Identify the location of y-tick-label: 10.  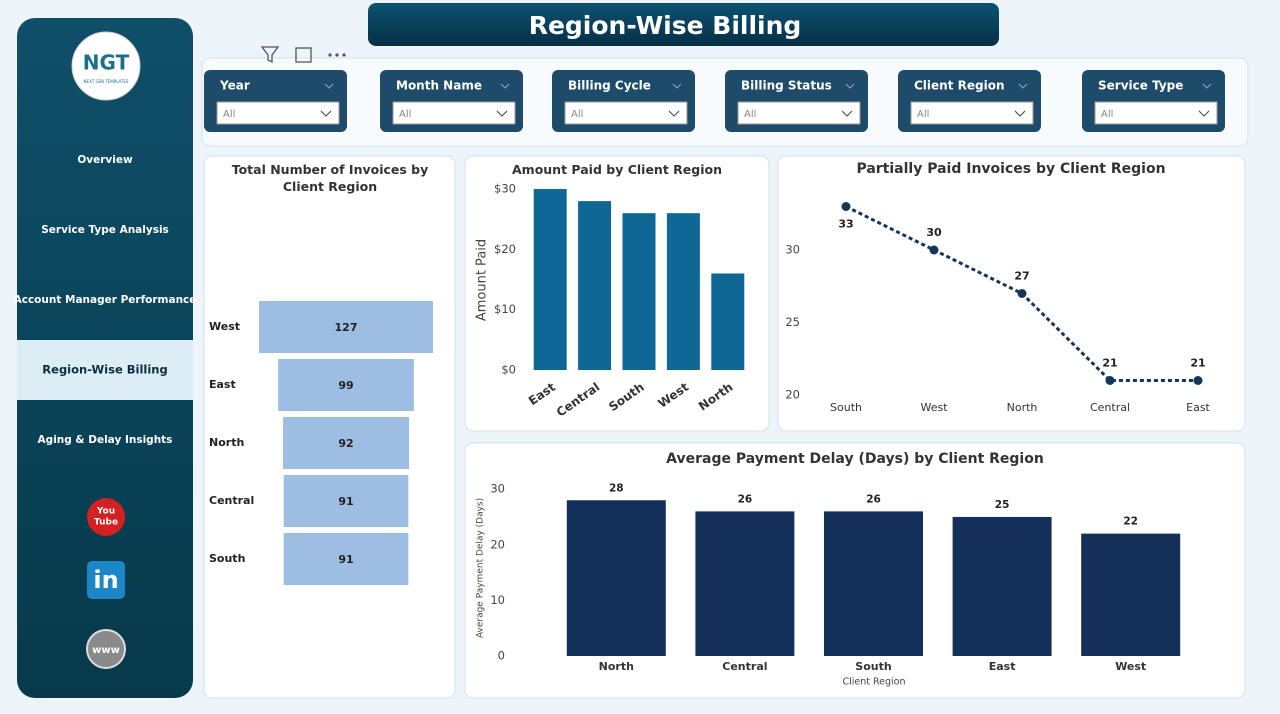
(497, 600).